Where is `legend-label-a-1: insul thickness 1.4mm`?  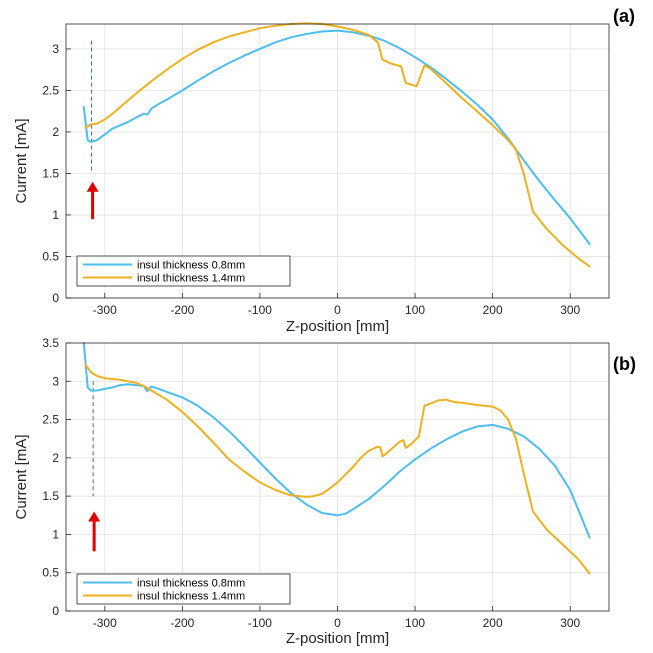
legend-label-a-1: insul thickness 1.4mm is located at coordinates (191, 279).